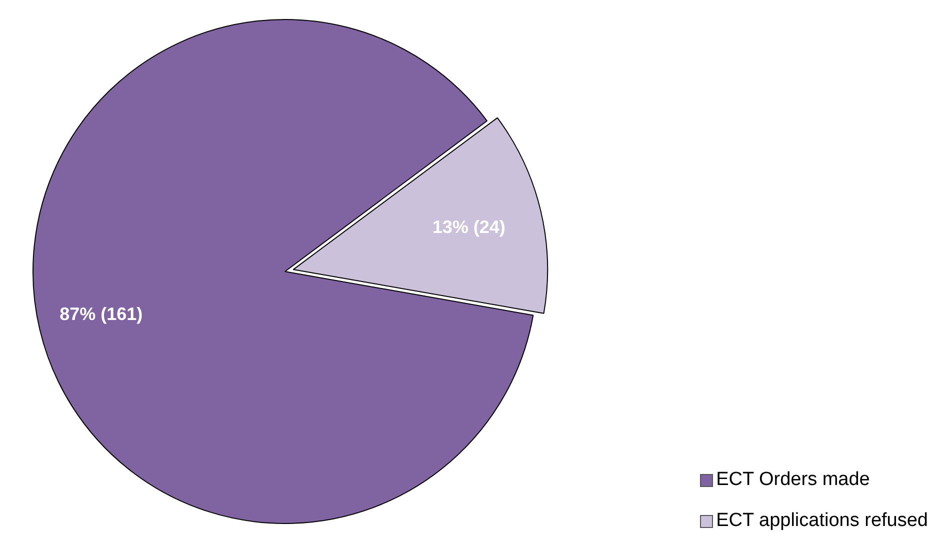 This screenshot has height=543, width=932. Describe the element at coordinates (822, 521) in the screenshot. I see `legend-label: ECT applications refused` at that location.